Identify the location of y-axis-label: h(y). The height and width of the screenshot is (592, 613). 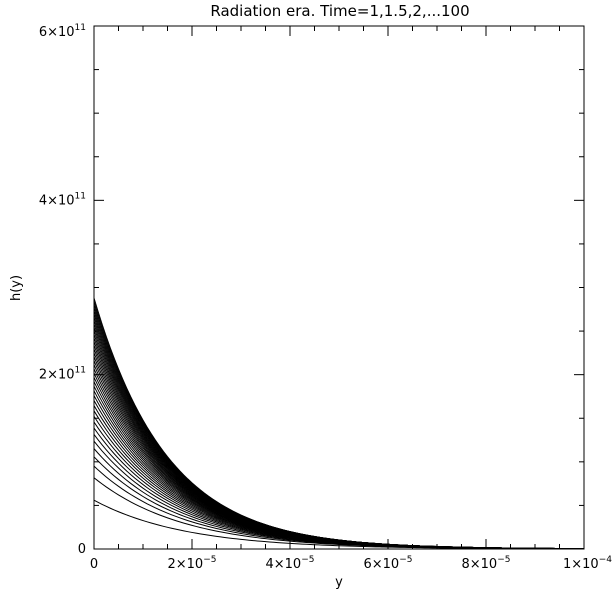
(16, 288).